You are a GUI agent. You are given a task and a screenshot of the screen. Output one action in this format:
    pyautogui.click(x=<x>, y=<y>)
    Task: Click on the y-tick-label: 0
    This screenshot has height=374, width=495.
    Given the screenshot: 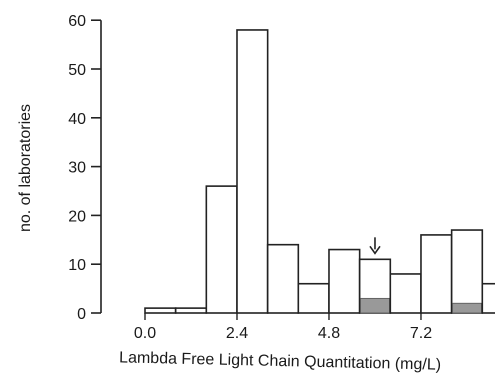 What is the action you would take?
    pyautogui.click(x=81, y=314)
    